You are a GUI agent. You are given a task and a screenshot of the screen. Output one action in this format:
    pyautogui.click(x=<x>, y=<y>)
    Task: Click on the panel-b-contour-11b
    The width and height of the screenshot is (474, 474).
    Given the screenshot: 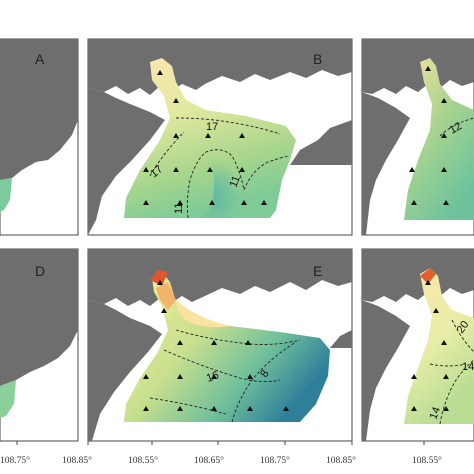 What is the action you would take?
    pyautogui.click(x=266, y=173)
    